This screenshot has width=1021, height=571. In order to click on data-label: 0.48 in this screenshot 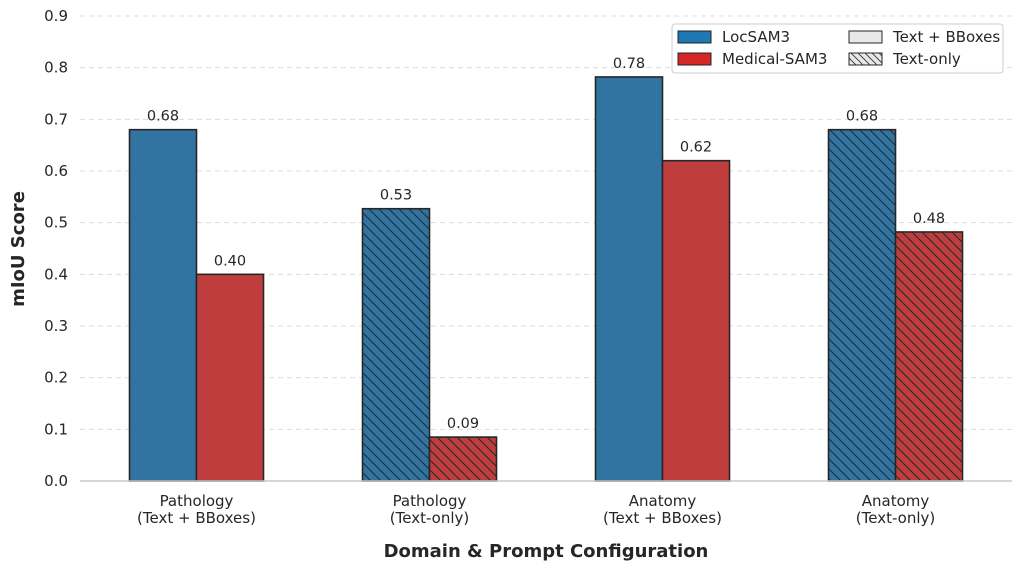, I will do `click(929, 219)`.